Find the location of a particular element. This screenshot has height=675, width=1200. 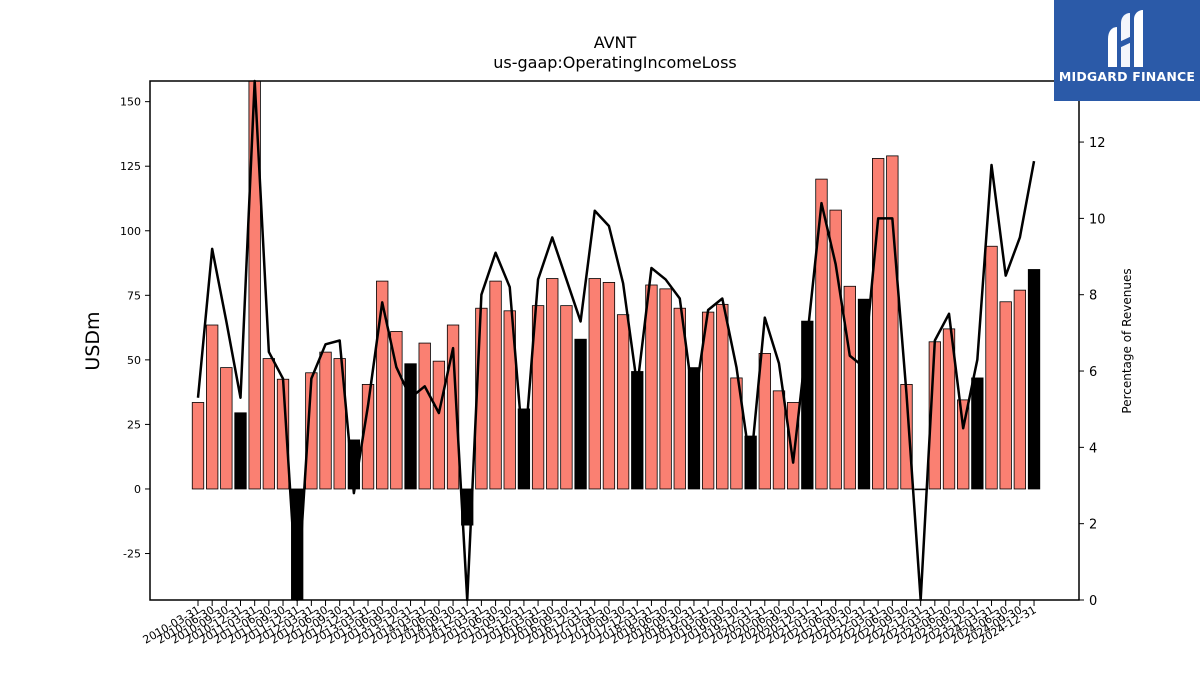

y-axis-label: USDm is located at coordinates (93, 340).